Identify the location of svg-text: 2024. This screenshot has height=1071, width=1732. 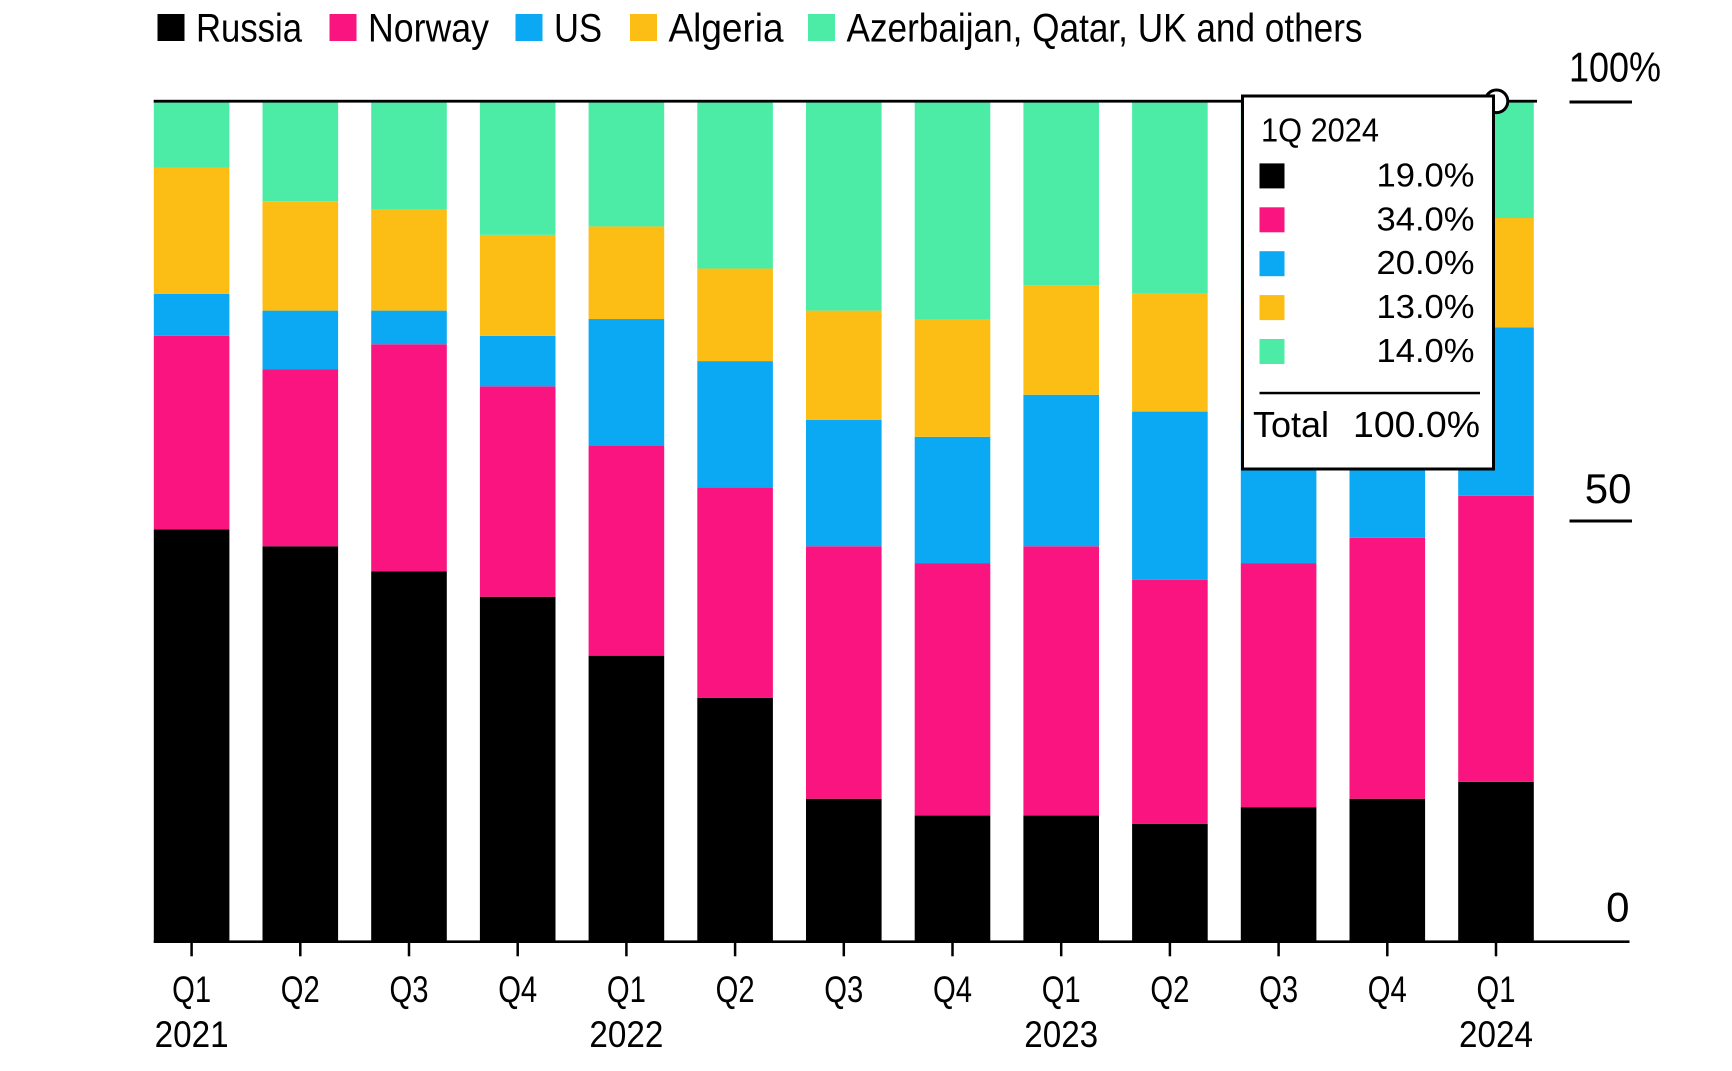
(1496, 1034).